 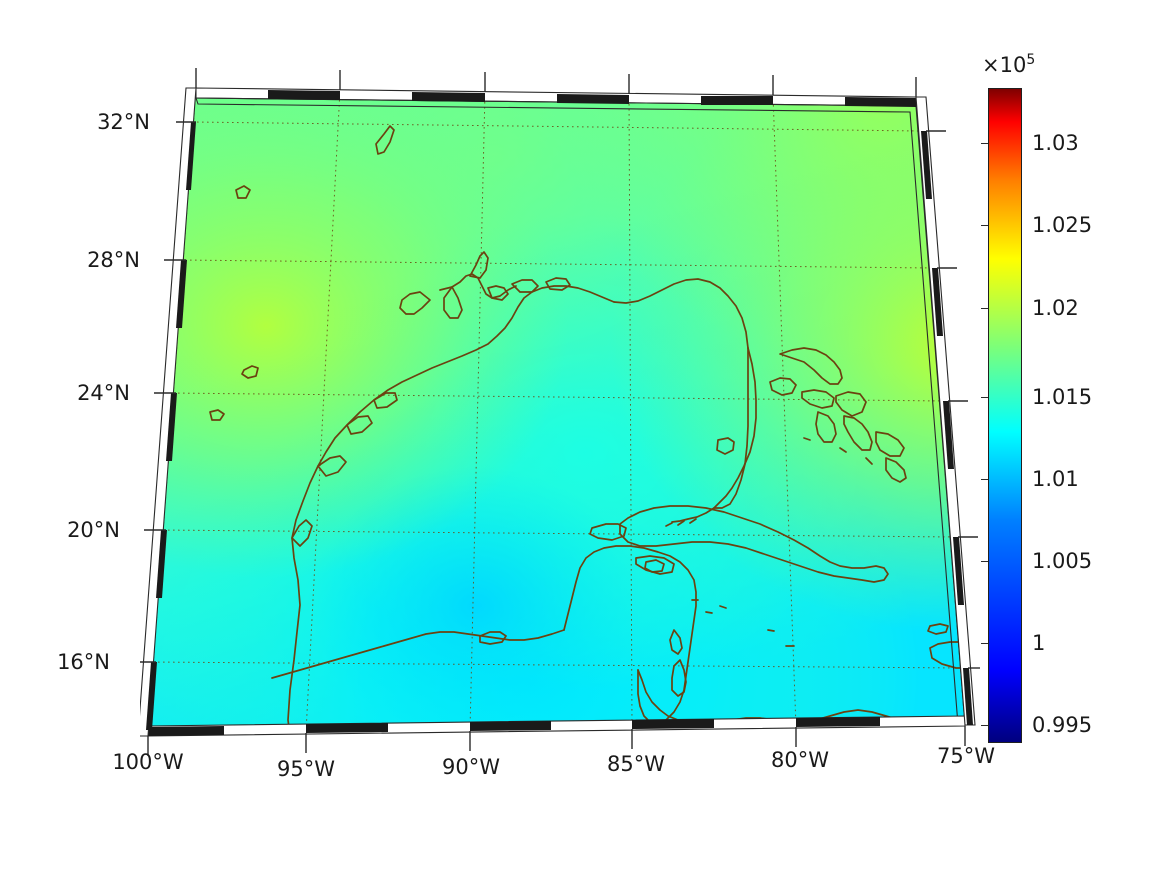 I want to click on colorbar-tick-label-1020: 1.02, so click(x=1055, y=308).